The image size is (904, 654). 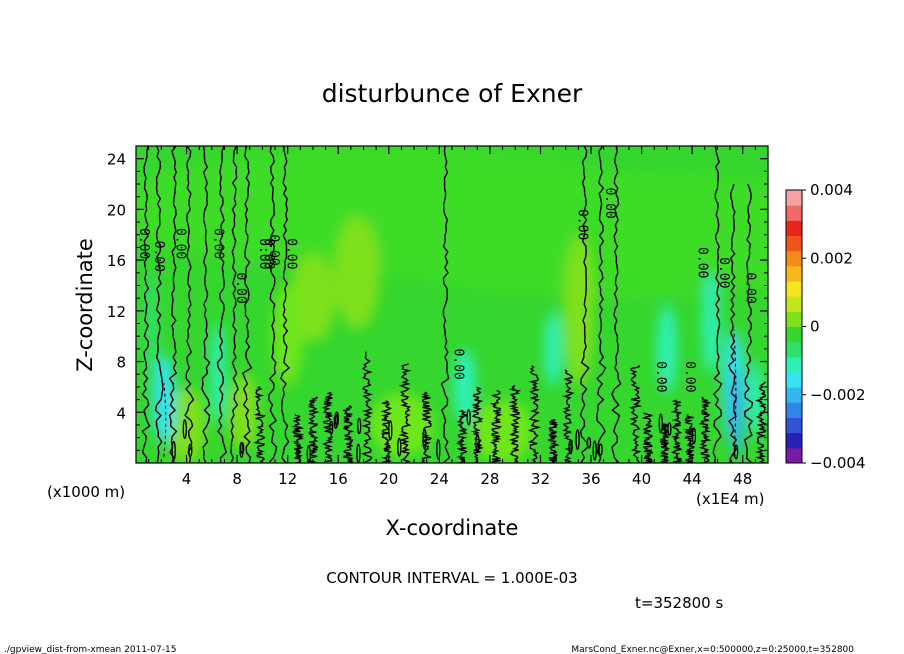 What do you see at coordinates (86, 492) in the screenshot?
I see `x-unit-left: (x1000 m)` at bounding box center [86, 492].